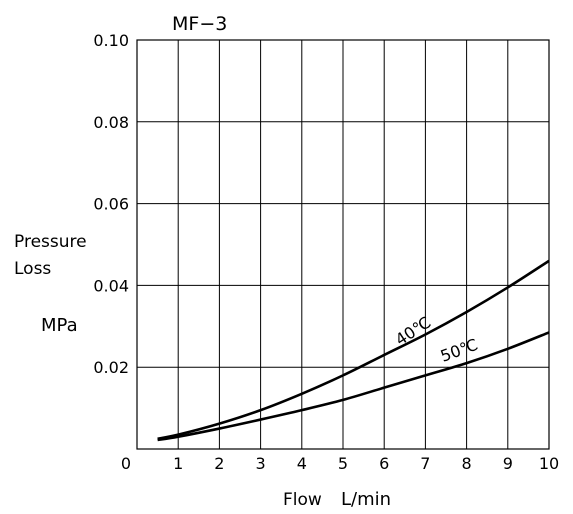  What do you see at coordinates (32, 269) in the screenshot?
I see `y-axis-label-line2: Loss` at bounding box center [32, 269].